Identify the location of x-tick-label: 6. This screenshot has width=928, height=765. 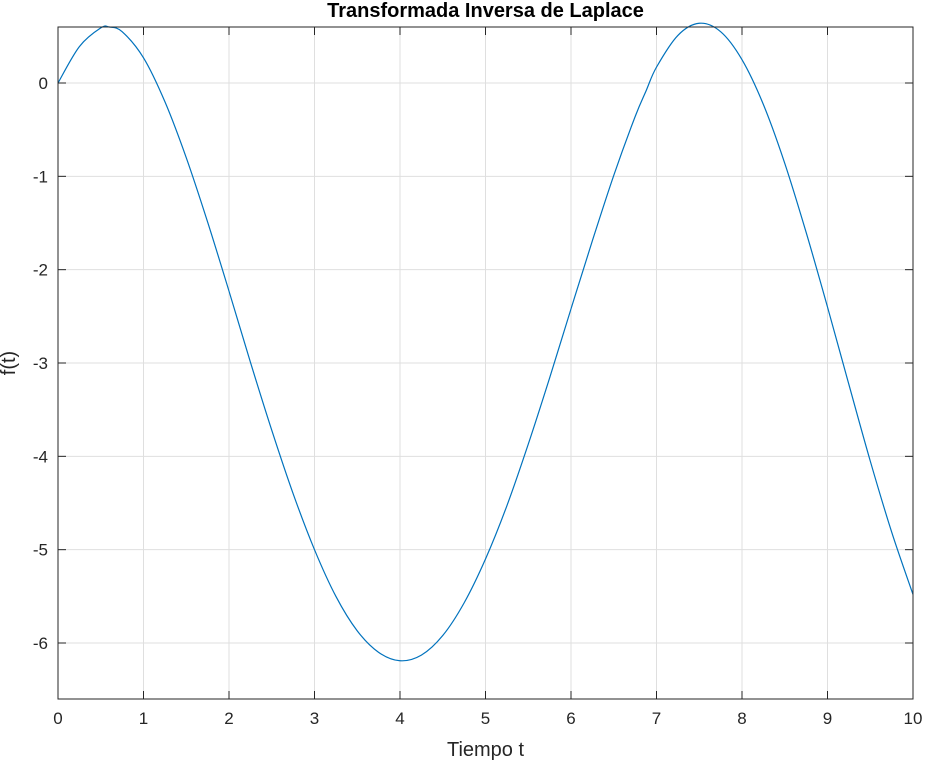
(570, 718).